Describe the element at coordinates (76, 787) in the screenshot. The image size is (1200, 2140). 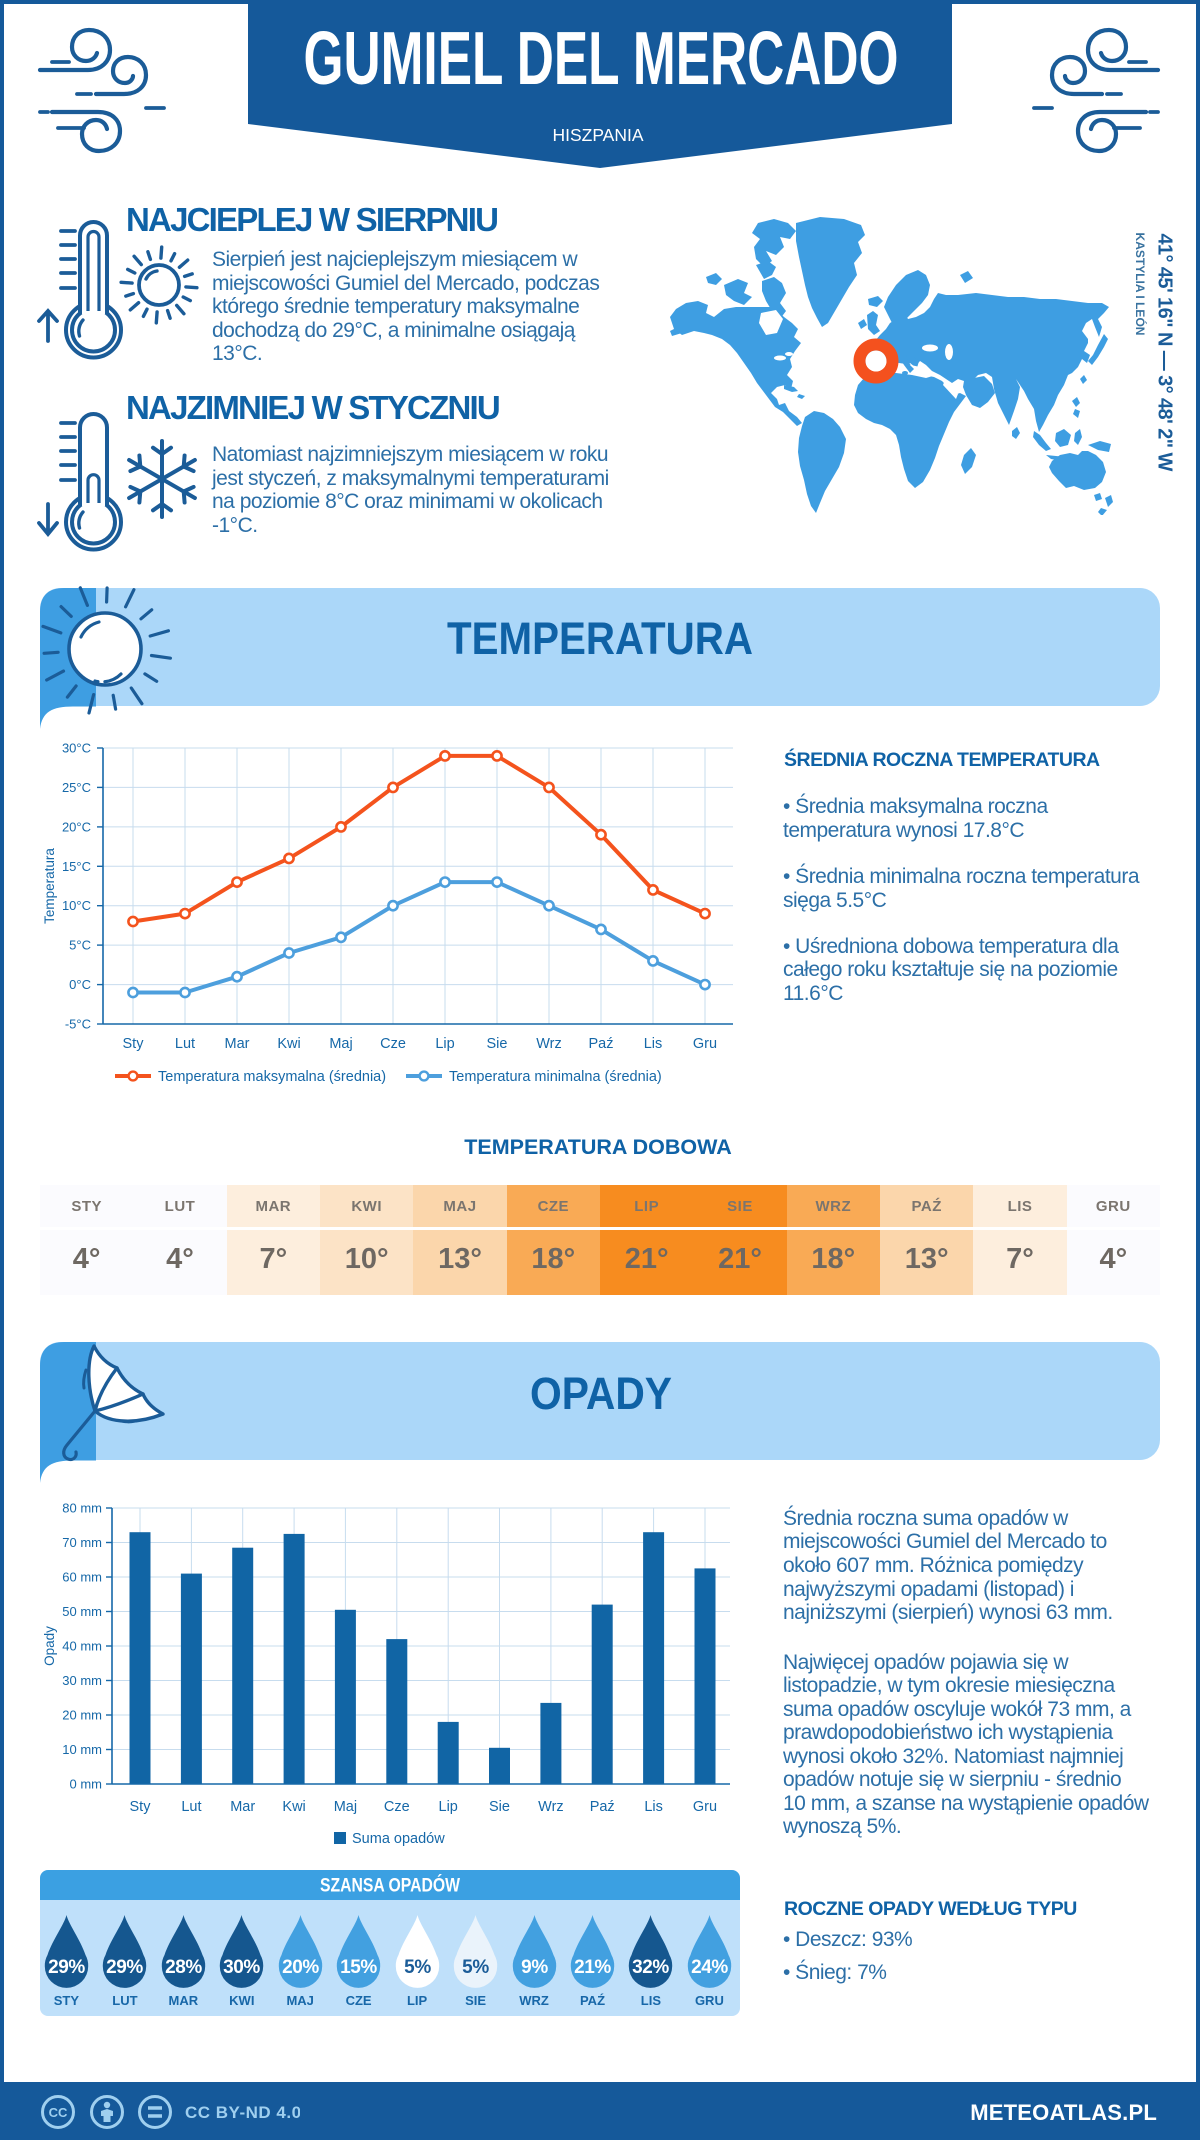
I see `svg-text: 25°C` at that location.